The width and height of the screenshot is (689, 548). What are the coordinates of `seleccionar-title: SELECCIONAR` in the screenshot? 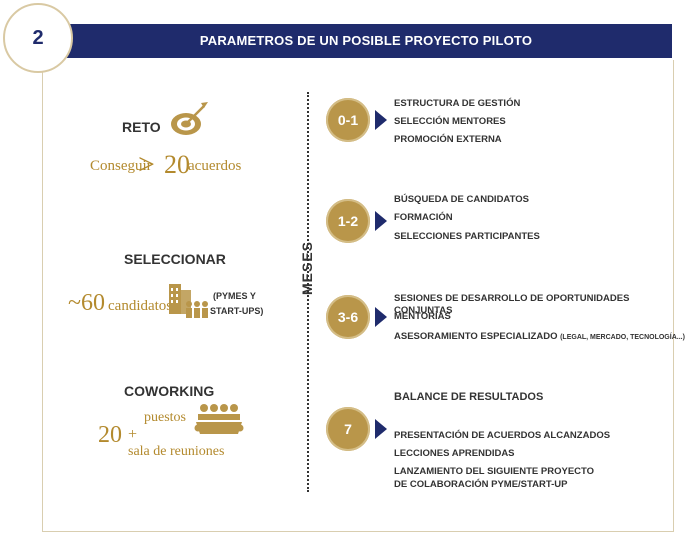 It's located at (175, 259).